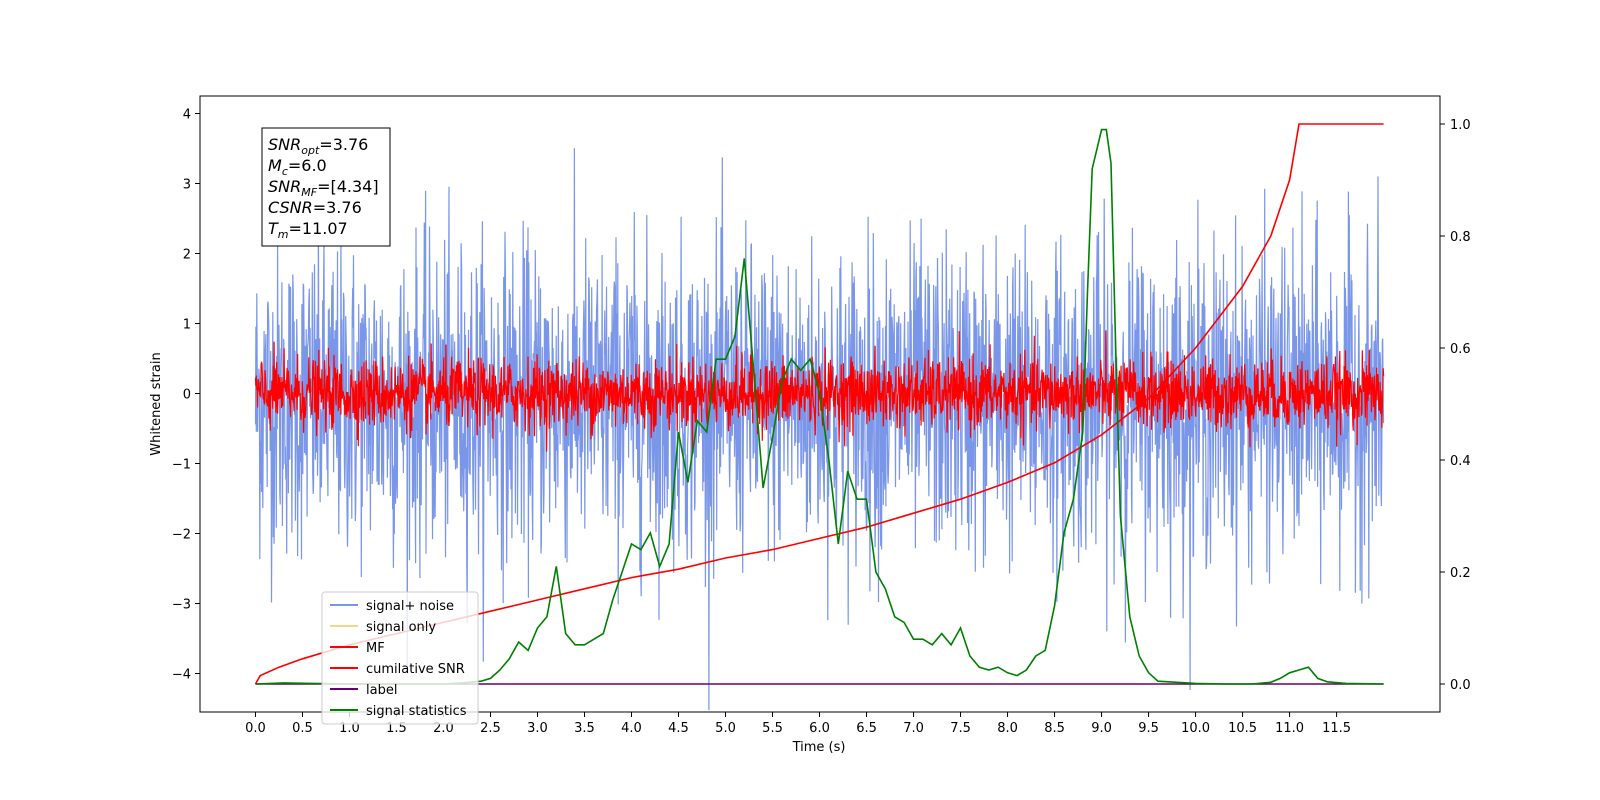  I want to click on y-tick-label: 3, so click(187, 185).